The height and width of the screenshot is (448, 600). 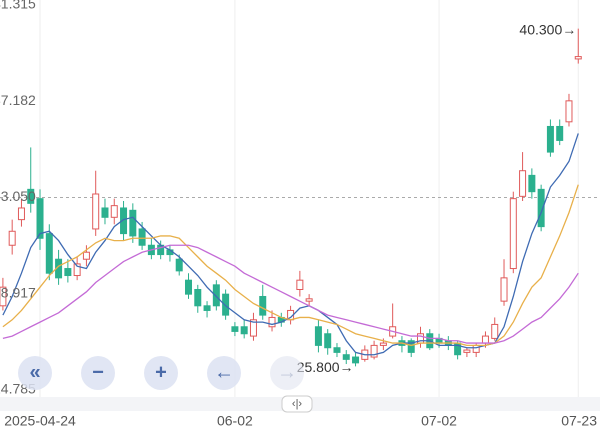 I want to click on control-button-label: −, so click(x=98, y=372).